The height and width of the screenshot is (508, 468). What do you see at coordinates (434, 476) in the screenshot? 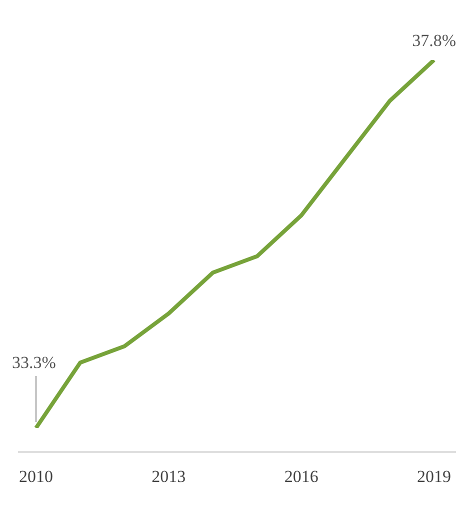
I see `x-tick-label: 2019` at bounding box center [434, 476].